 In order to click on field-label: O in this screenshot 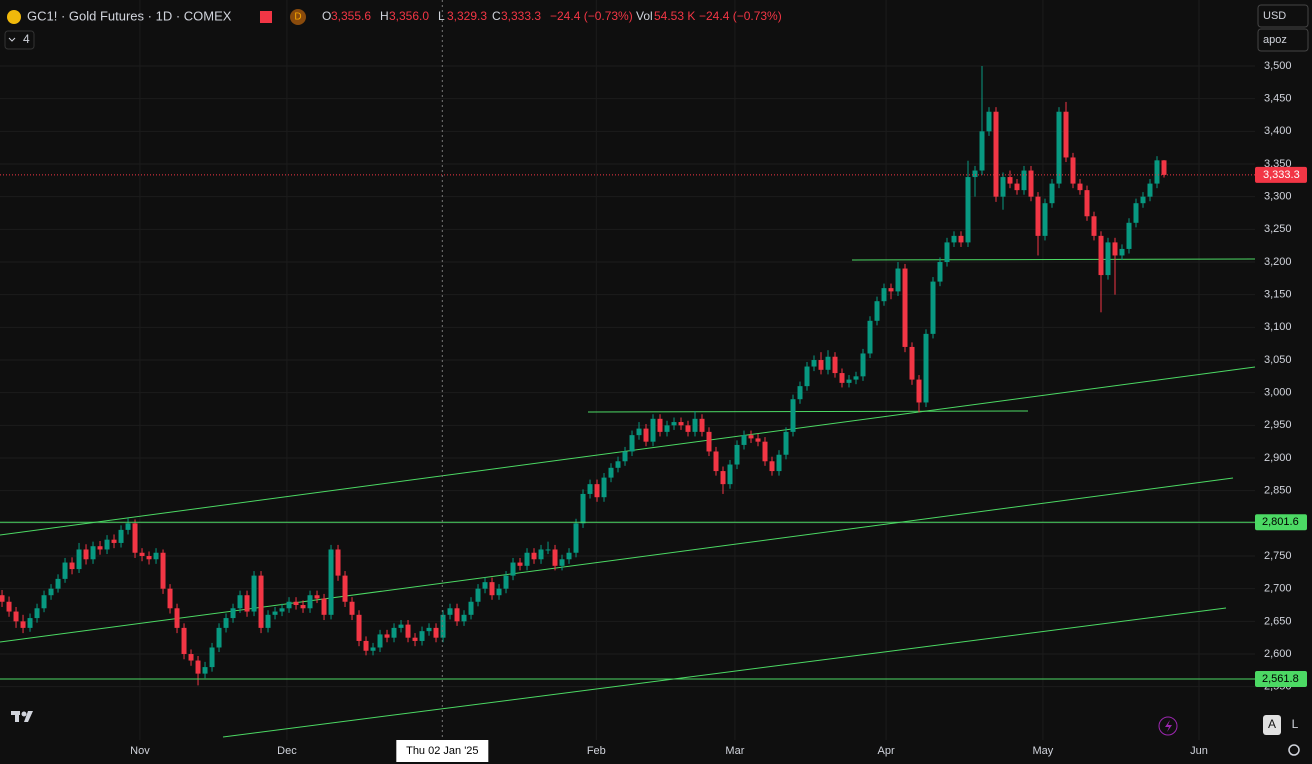, I will do `click(326, 16)`.